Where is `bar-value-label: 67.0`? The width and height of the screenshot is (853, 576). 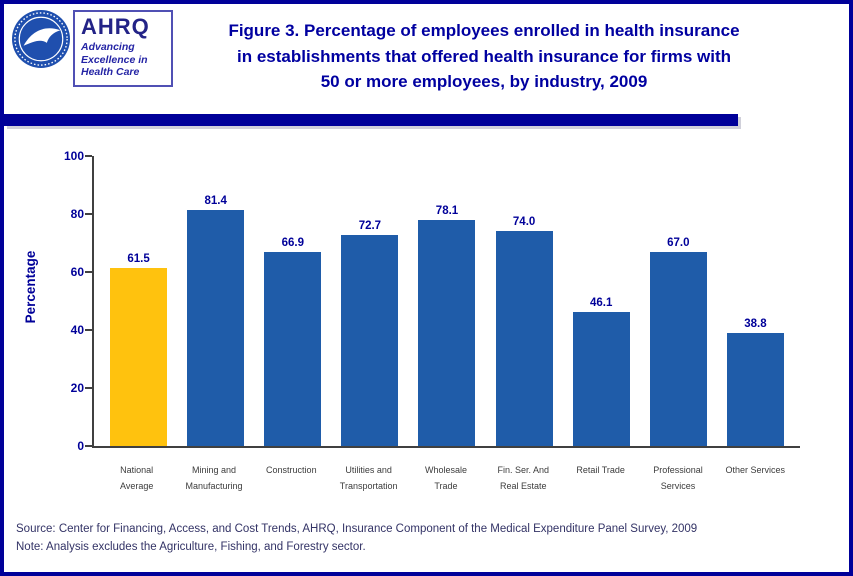
bar-value-label: 67.0 is located at coordinates (678, 242).